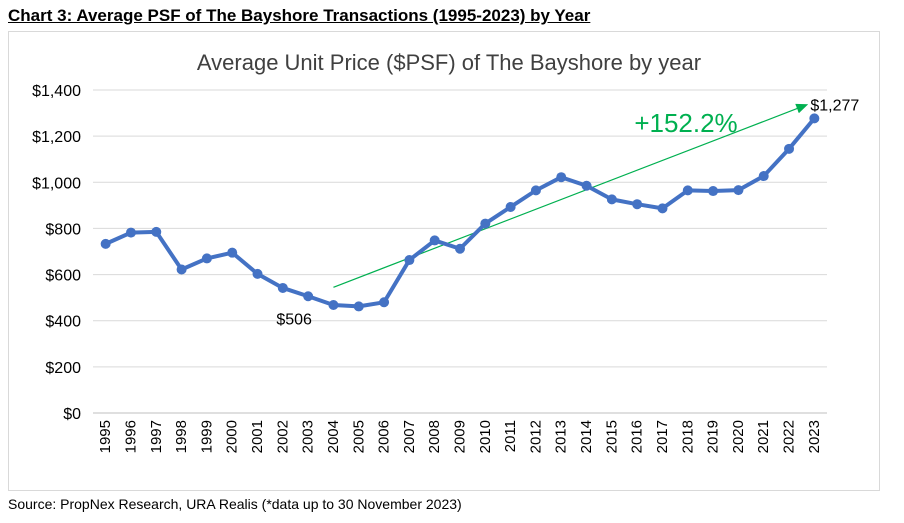 Image resolution: width=904 pixels, height=523 pixels. What do you see at coordinates (586, 436) in the screenshot?
I see `x-tick-label: 2014` at bounding box center [586, 436].